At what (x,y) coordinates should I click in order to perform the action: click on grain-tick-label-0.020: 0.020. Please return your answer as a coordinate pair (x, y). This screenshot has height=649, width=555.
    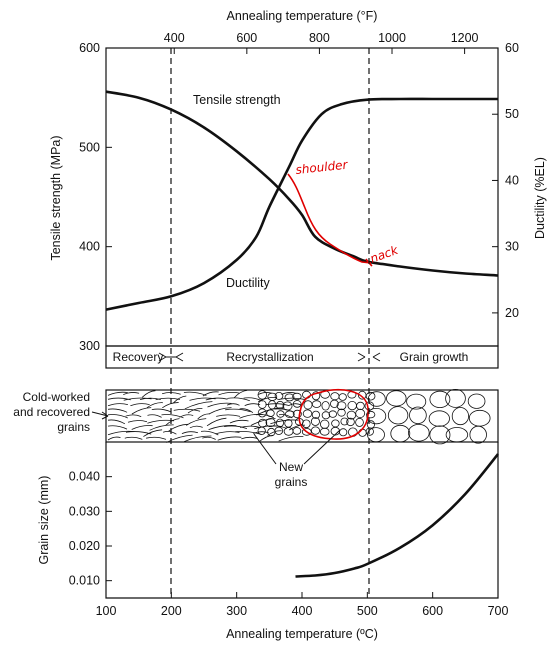
    Looking at the image, I should click on (84, 546).